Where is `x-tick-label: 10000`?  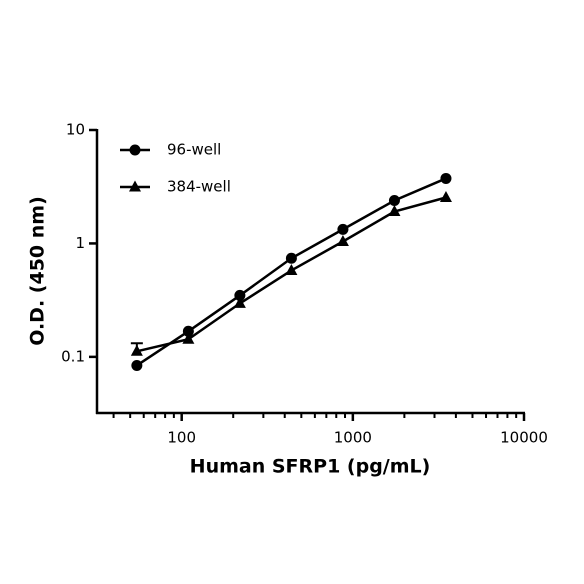
x-tick-label: 10000 is located at coordinates (524, 438).